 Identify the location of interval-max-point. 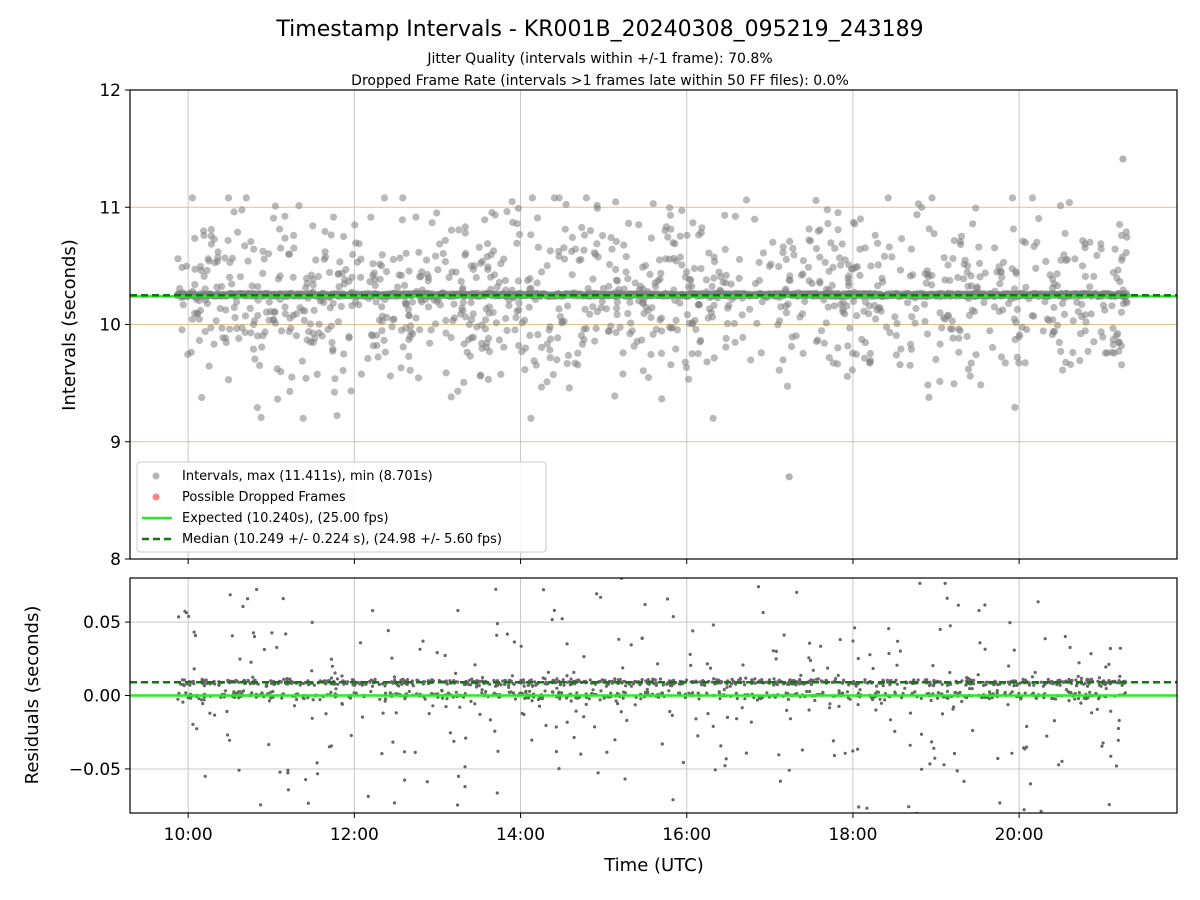
(1123, 159).